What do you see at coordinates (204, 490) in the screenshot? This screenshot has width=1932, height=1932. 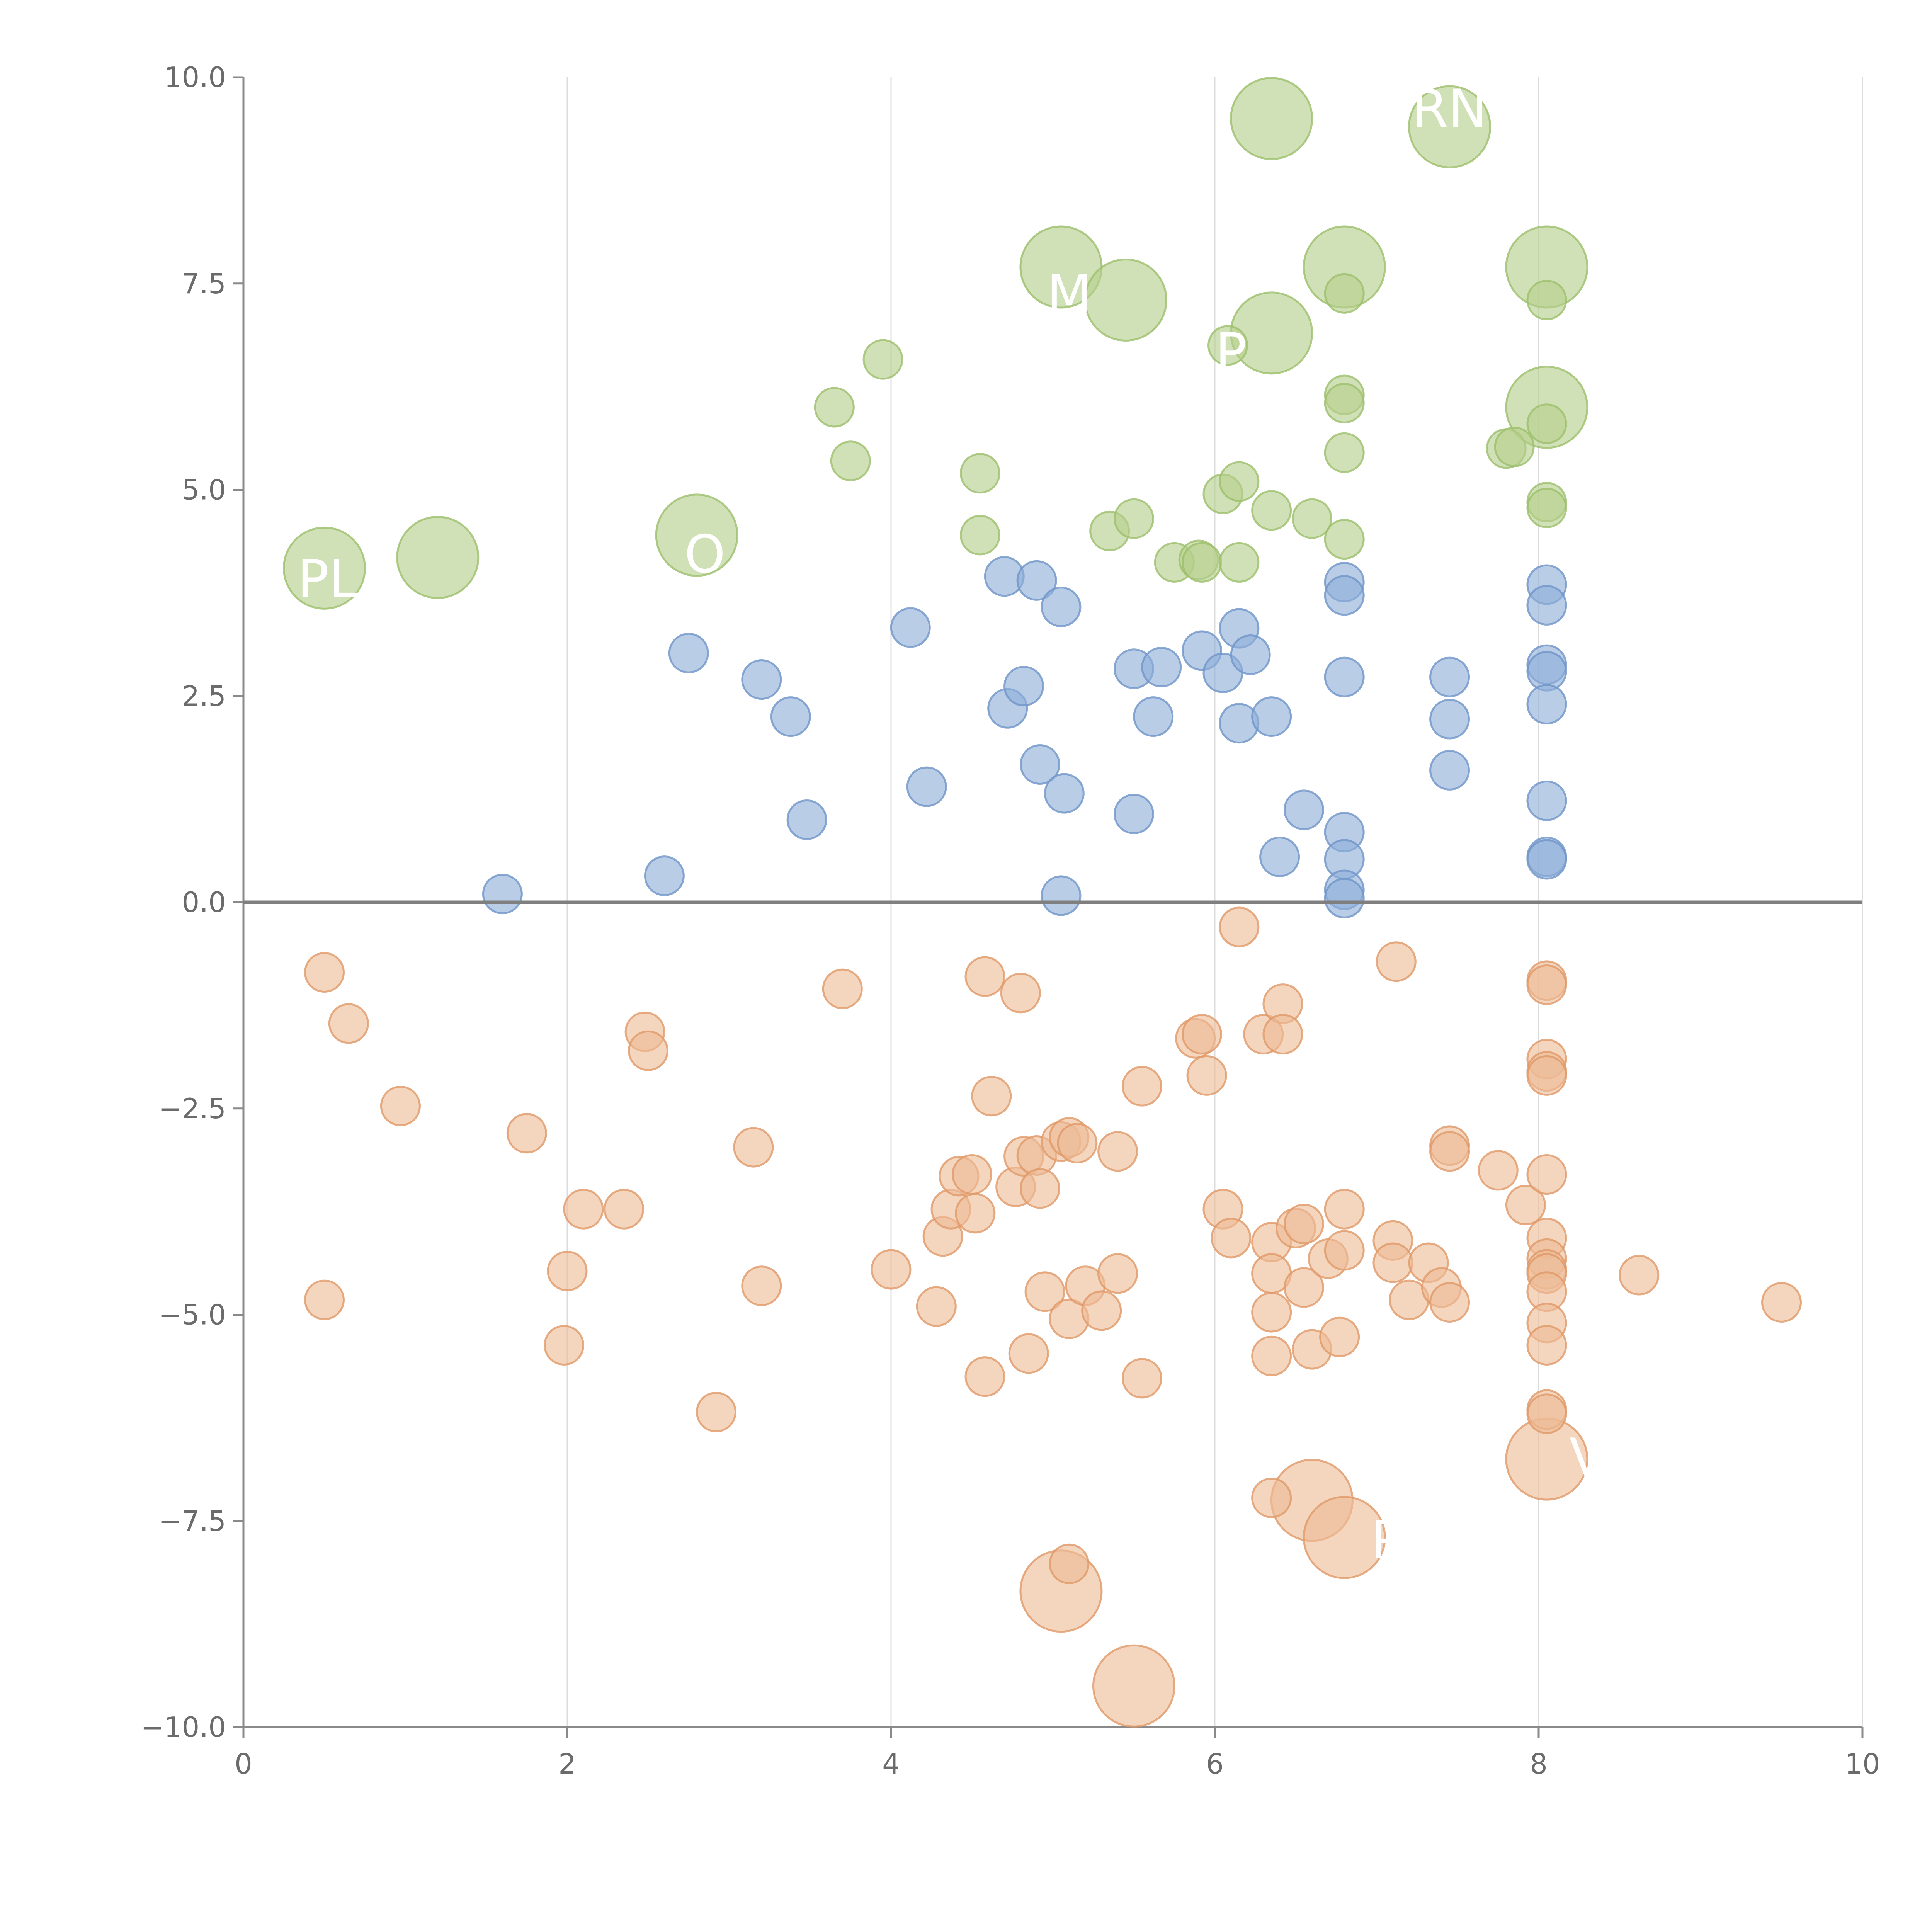 I see `y-tick-label-2: 5.0` at bounding box center [204, 490].